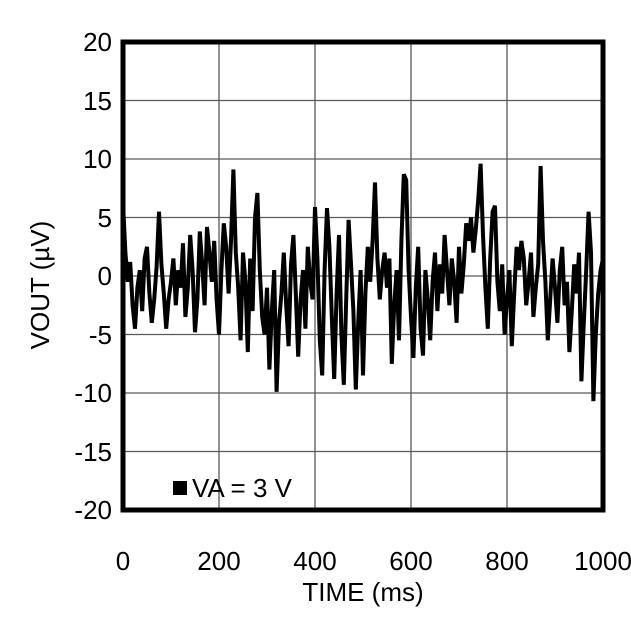 Image resolution: width=631 pixels, height=623 pixels. I want to click on legend: VA = 3 V, so click(232, 488).